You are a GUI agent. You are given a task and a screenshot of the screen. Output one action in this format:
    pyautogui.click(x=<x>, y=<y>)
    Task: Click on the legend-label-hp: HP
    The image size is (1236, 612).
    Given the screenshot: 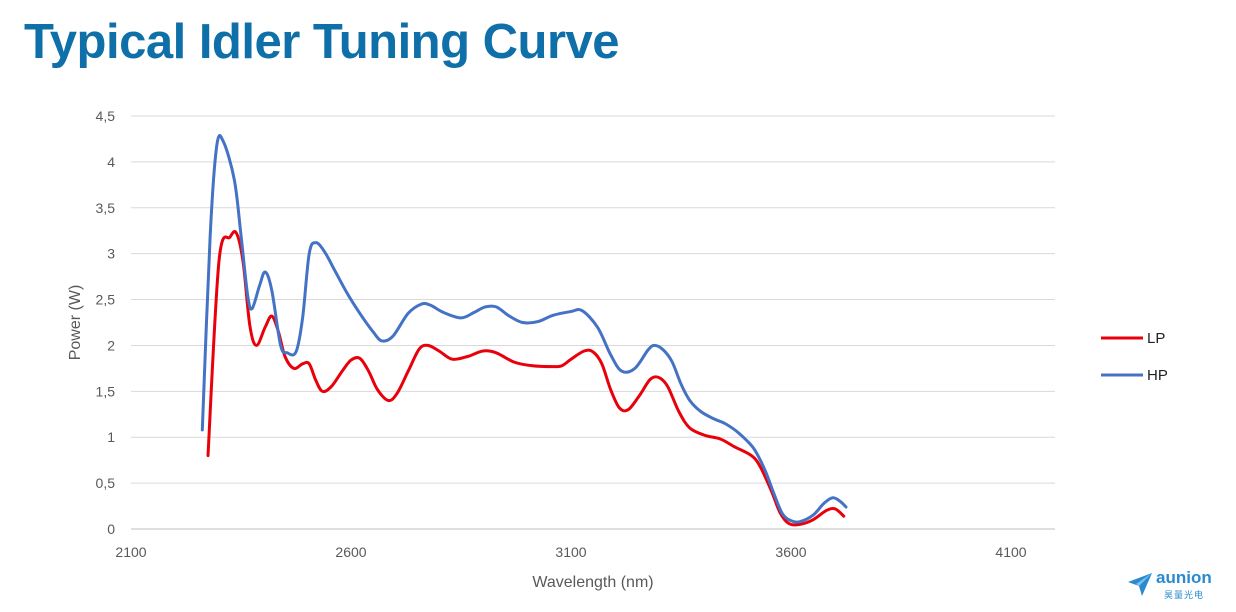 What is the action you would take?
    pyautogui.click(x=1157, y=375)
    